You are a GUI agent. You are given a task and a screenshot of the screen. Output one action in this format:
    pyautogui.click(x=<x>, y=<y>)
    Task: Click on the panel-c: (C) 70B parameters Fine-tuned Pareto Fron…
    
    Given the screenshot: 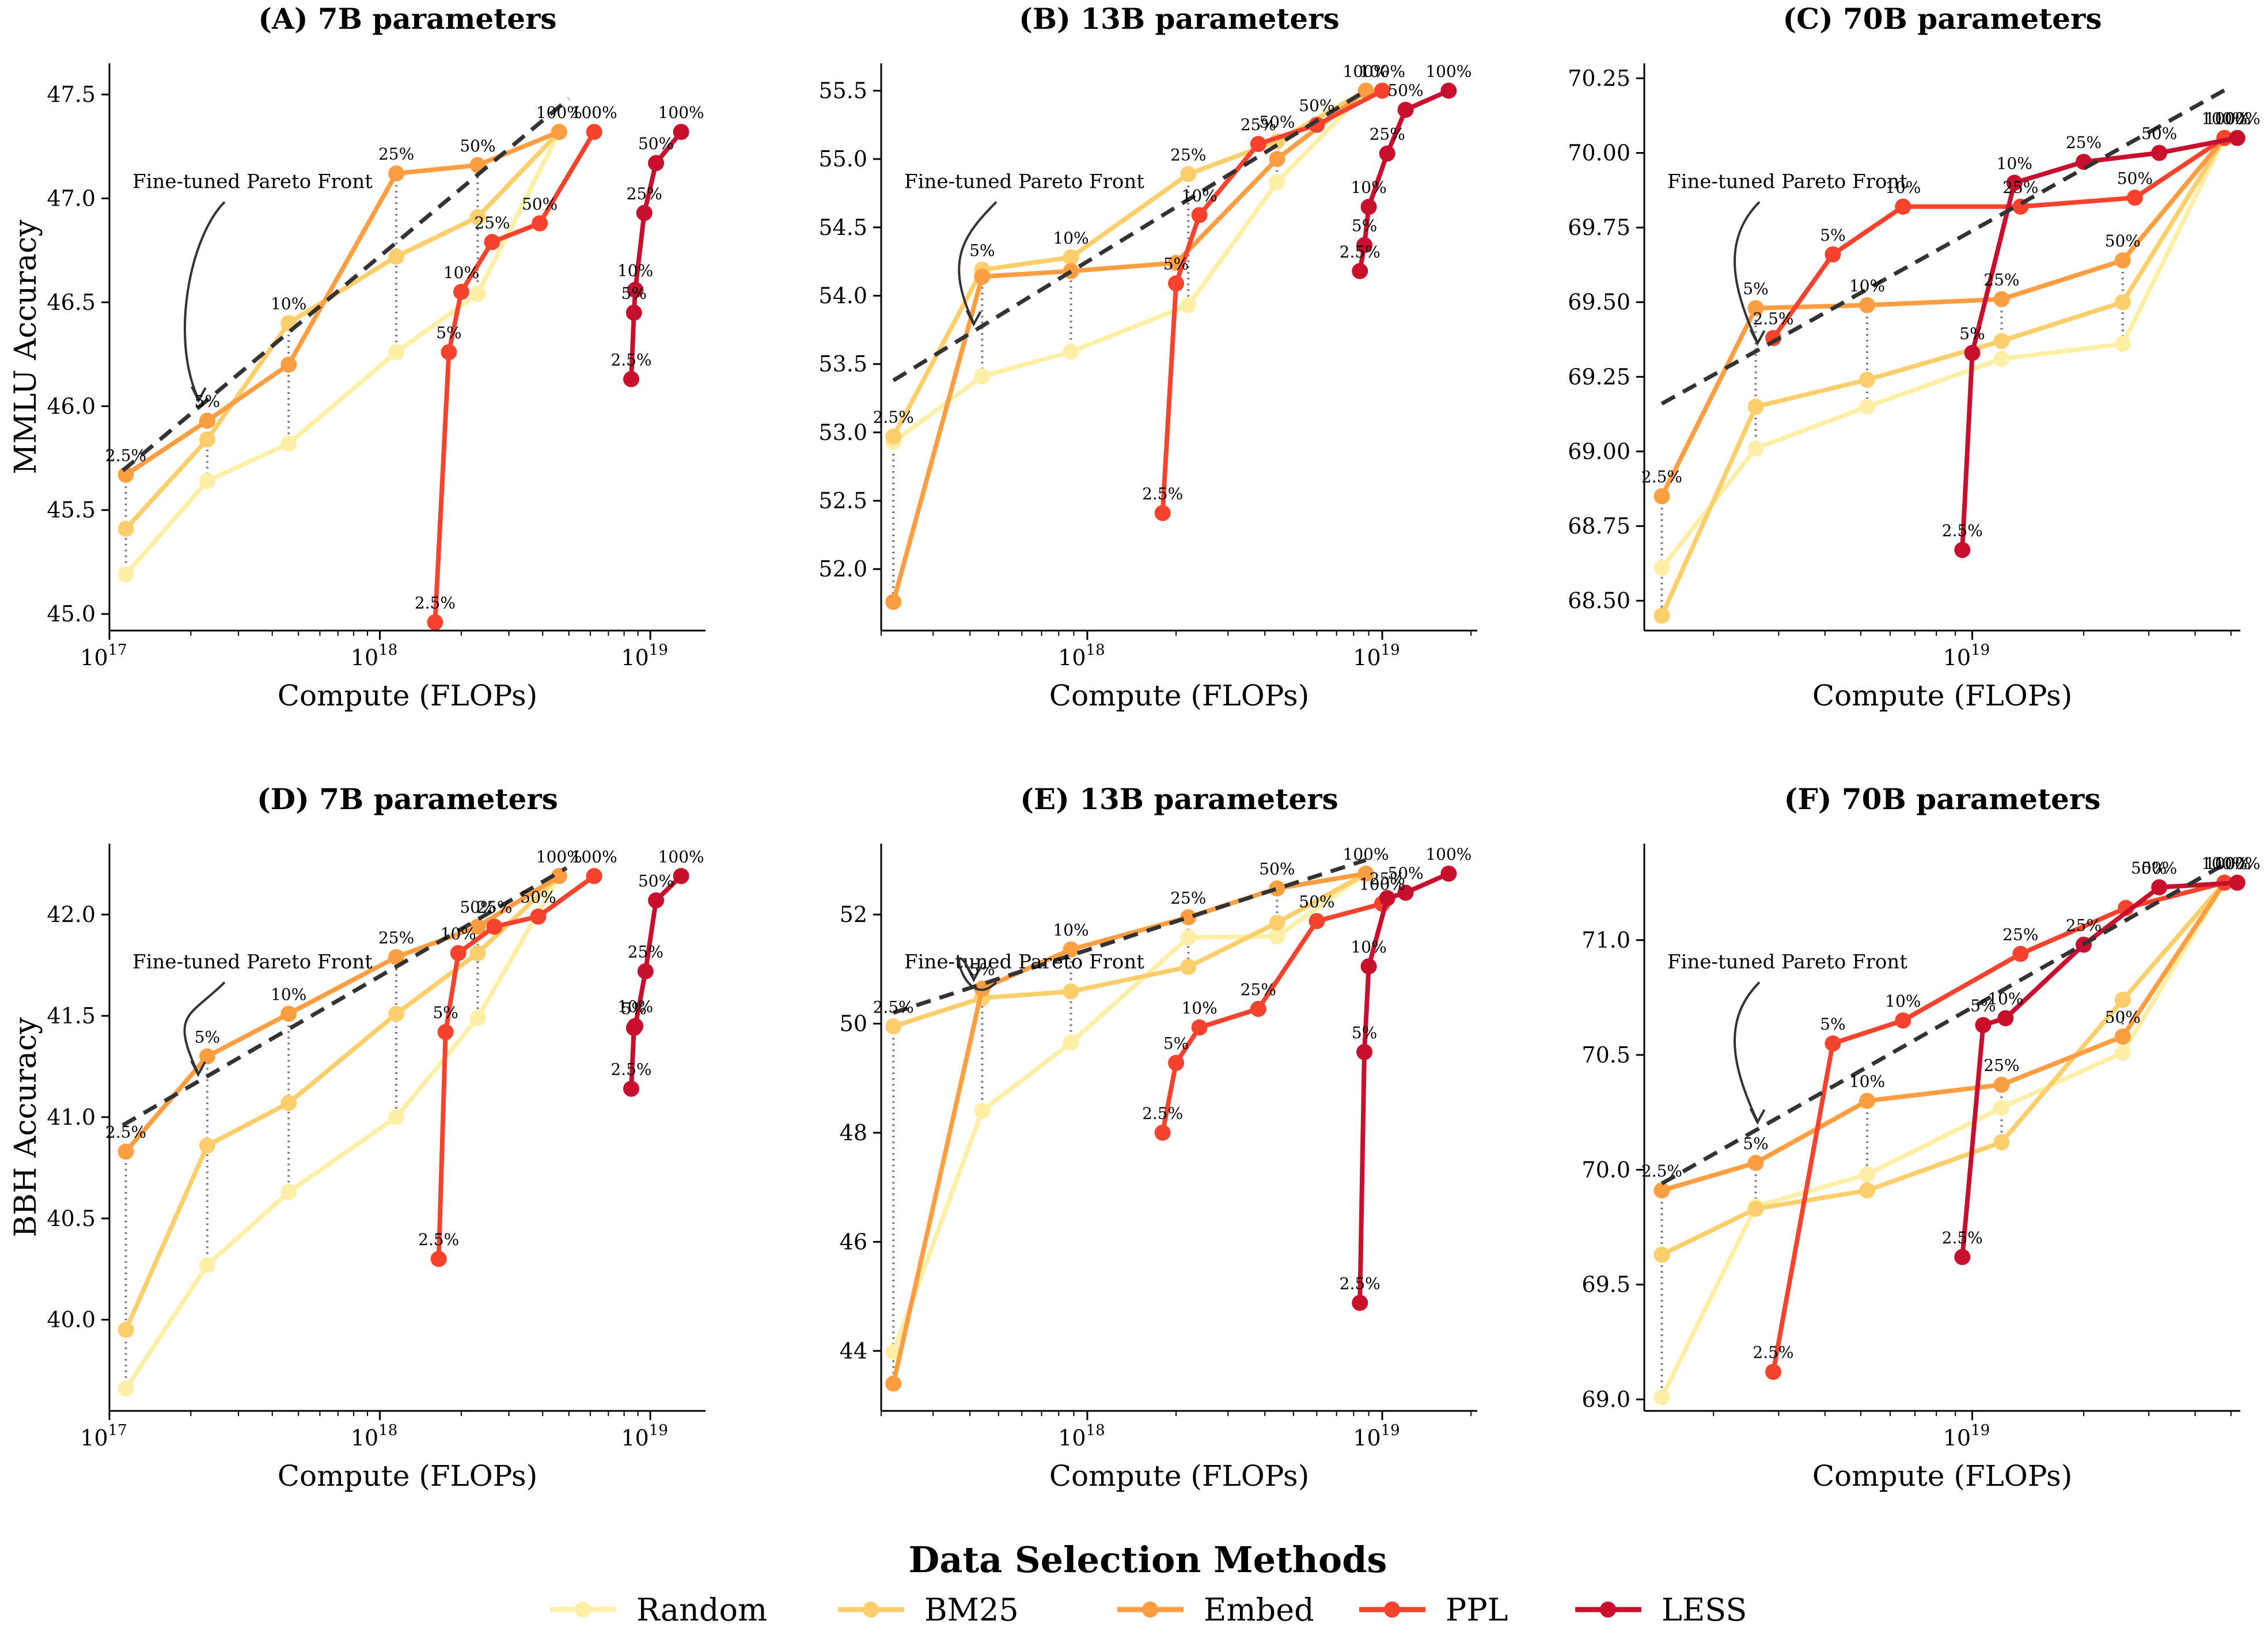 What is the action you would take?
    pyautogui.click(x=1914, y=357)
    